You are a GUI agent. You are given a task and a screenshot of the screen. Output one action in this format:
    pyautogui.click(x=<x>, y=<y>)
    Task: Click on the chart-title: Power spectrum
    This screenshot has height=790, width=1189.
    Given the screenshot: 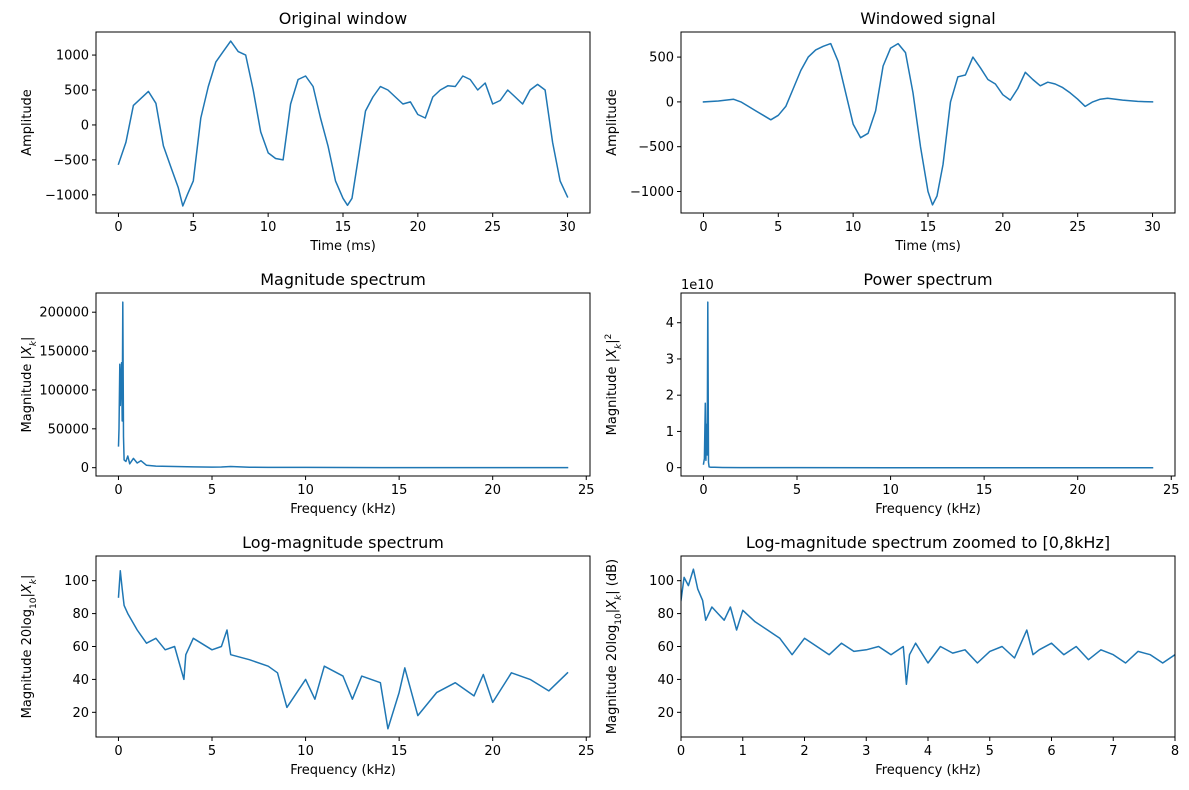 What is the action you would take?
    pyautogui.click(x=927, y=279)
    